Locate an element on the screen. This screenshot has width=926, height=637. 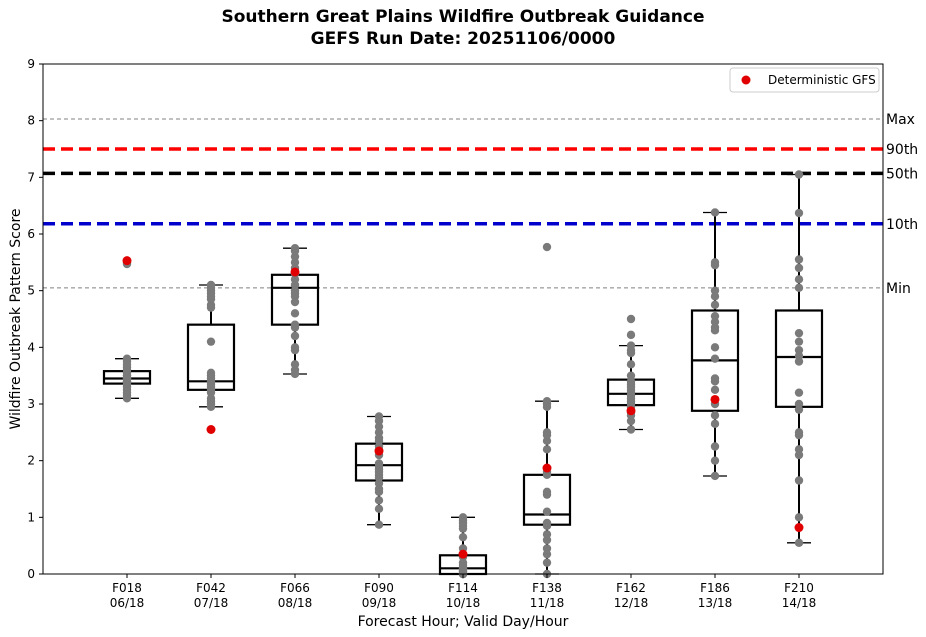
deterministic-point-F186 is located at coordinates (715, 399).